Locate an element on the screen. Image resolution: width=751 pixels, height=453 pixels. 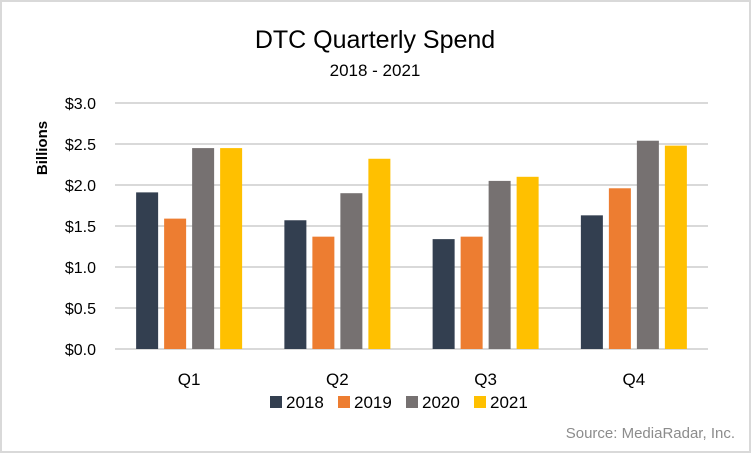
x-tick-label: Q1 is located at coordinates (189, 379).